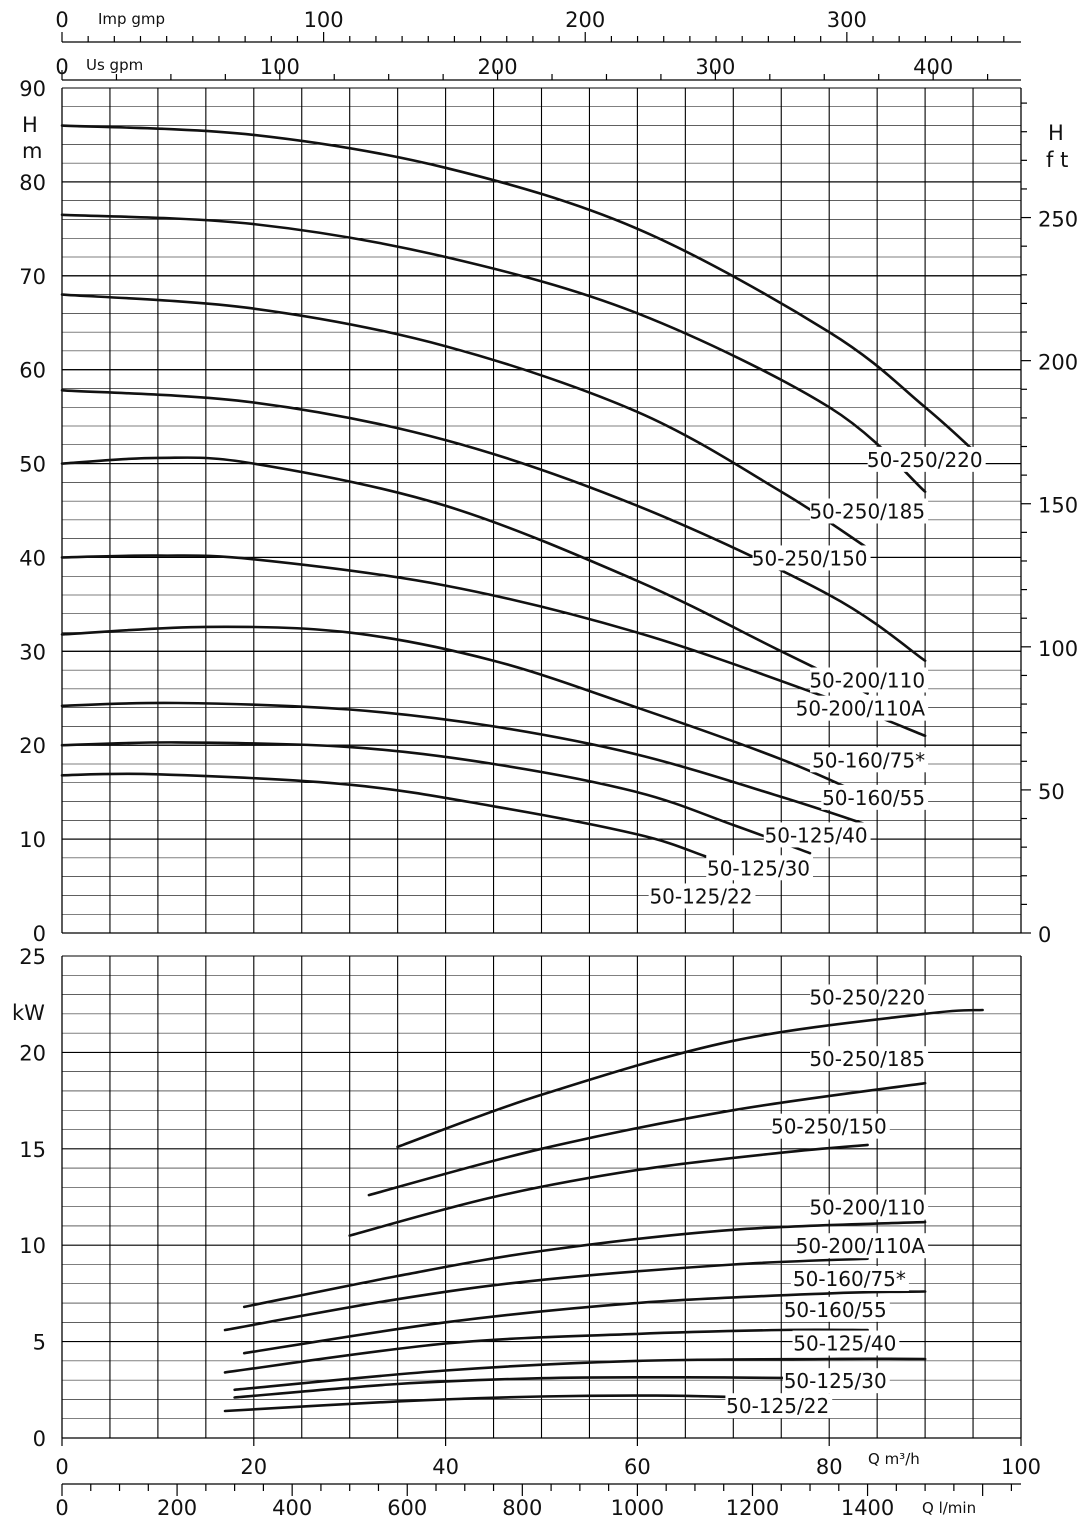 Image resolution: width=1088 pixels, height=1519 pixels. Describe the element at coordinates (1044, 935) in the screenshot. I see `tick-label-head-ft: 0` at that location.